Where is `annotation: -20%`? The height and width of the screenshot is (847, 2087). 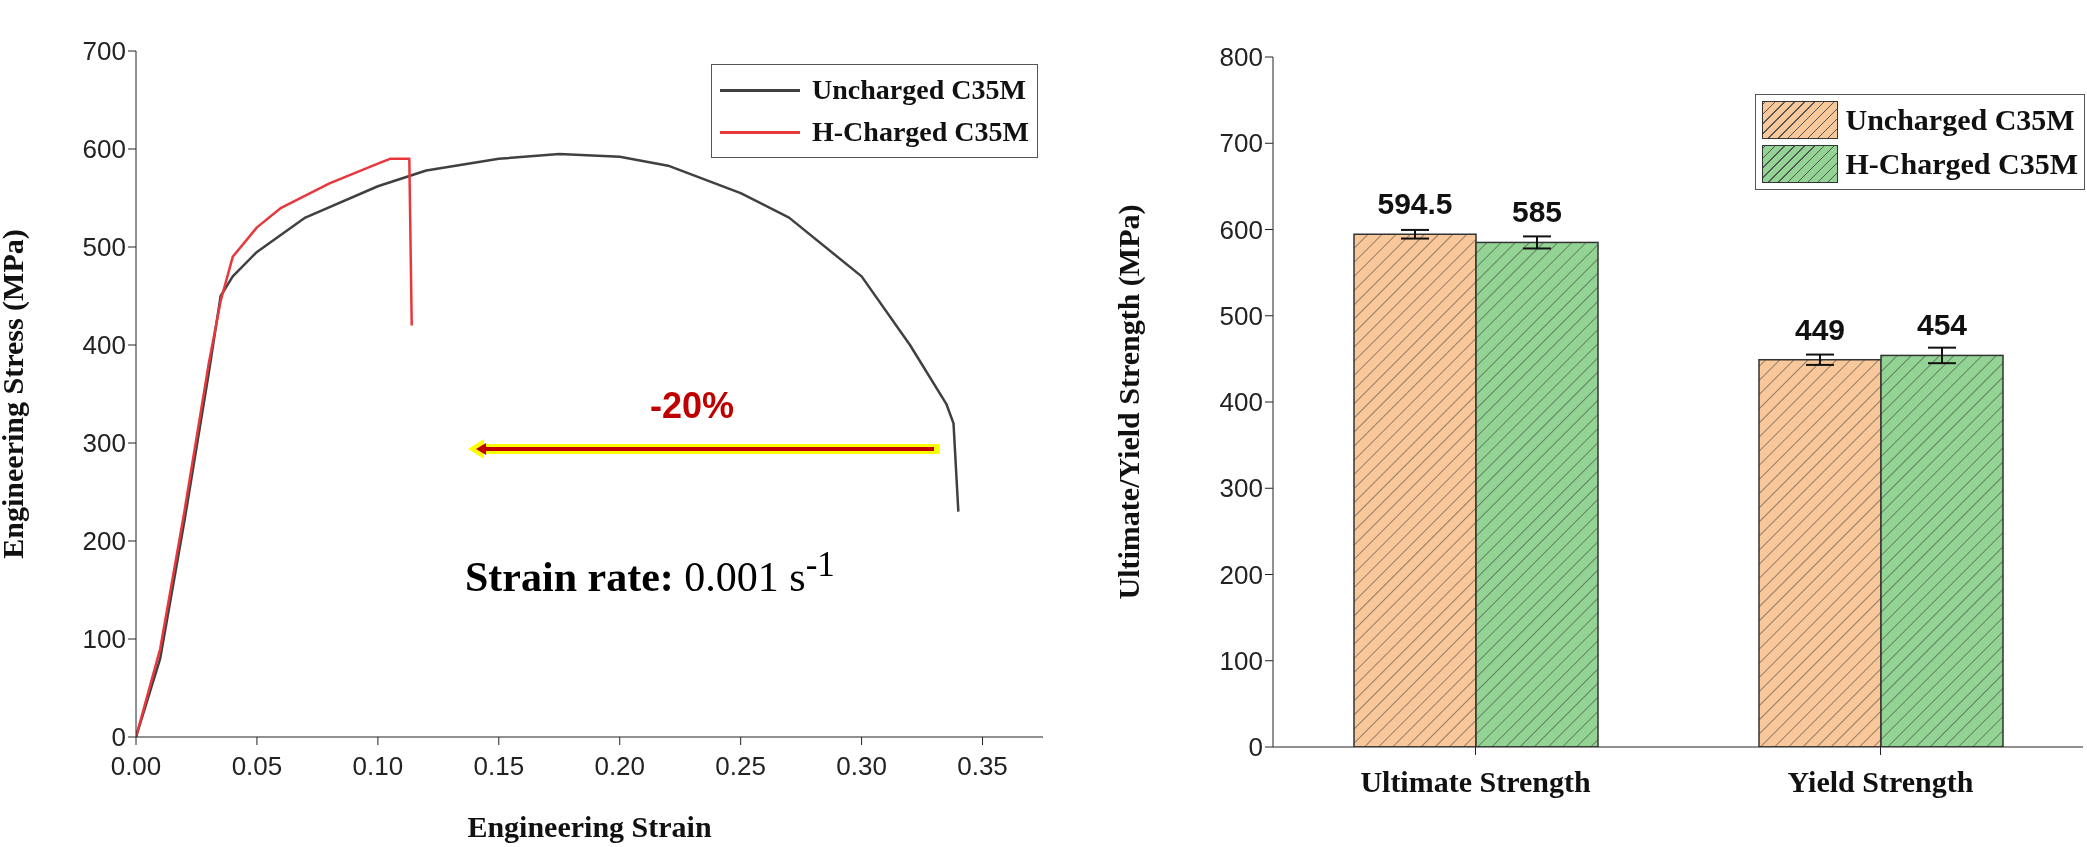
annotation: -20% is located at coordinates (692, 406).